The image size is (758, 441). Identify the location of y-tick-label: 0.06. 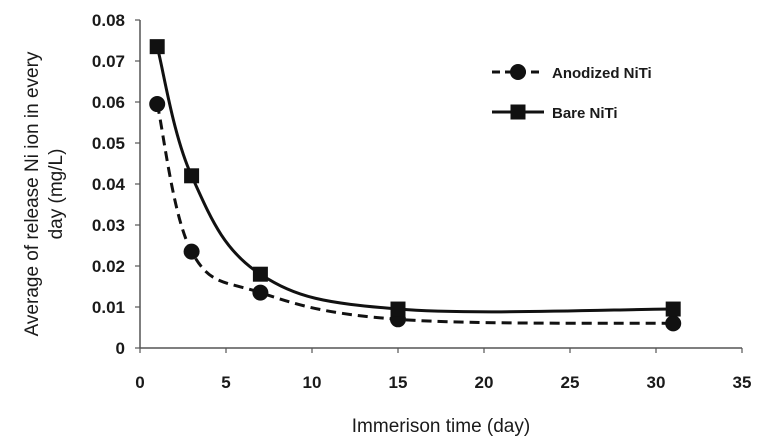
(108, 102).